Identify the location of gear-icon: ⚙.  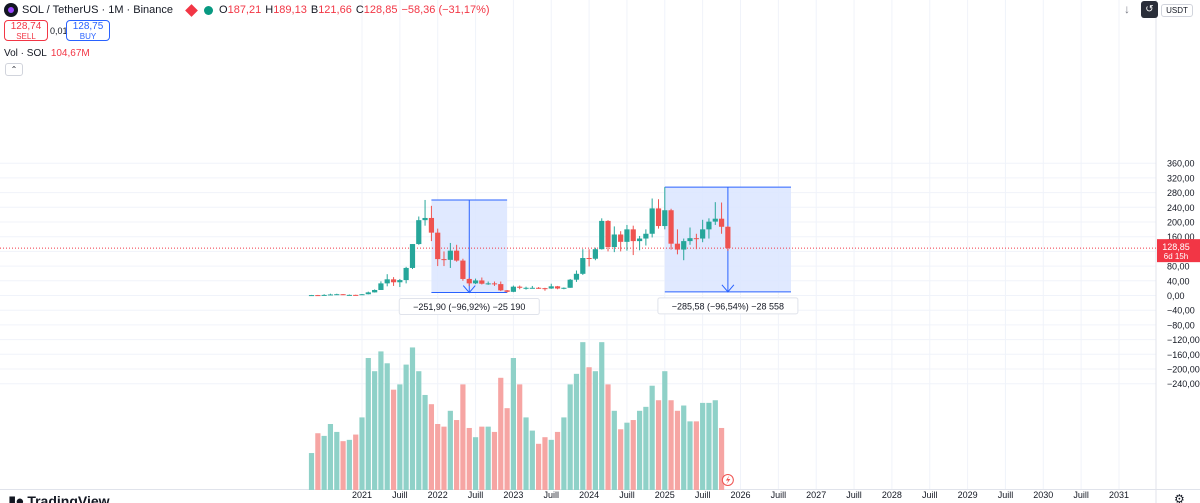
(1179, 497).